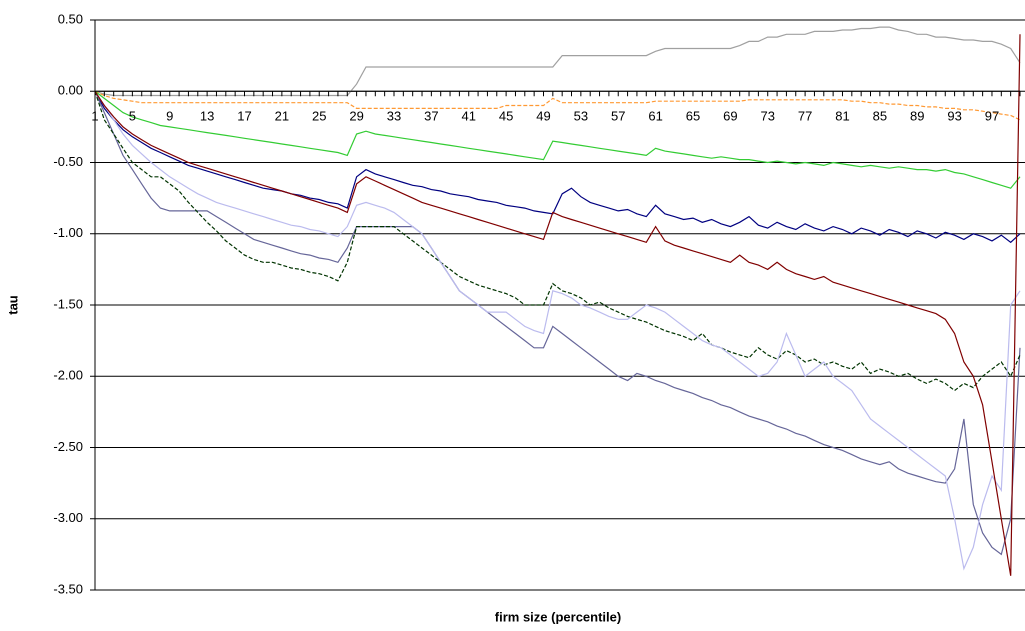  What do you see at coordinates (207, 116) in the screenshot?
I see `x-tick-label: 13` at bounding box center [207, 116].